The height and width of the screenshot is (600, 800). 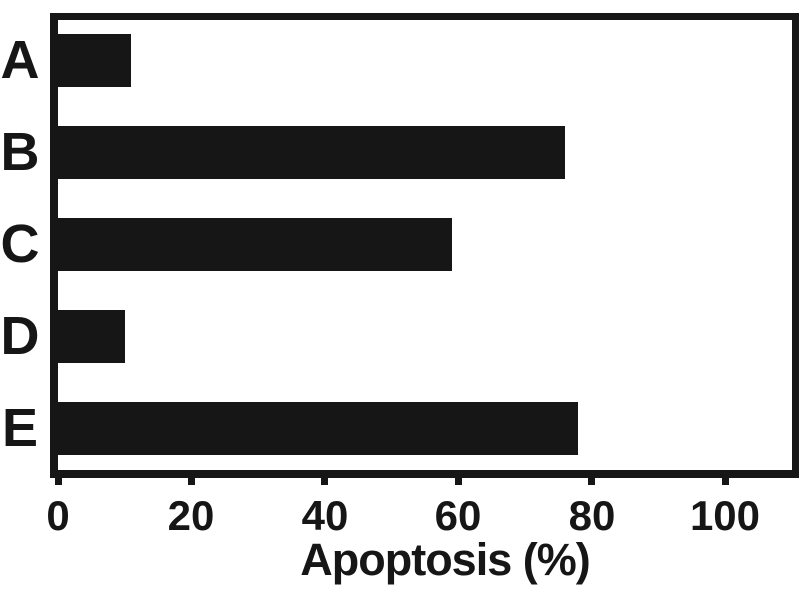 I want to click on x-tick-label: 20, so click(x=191, y=515).